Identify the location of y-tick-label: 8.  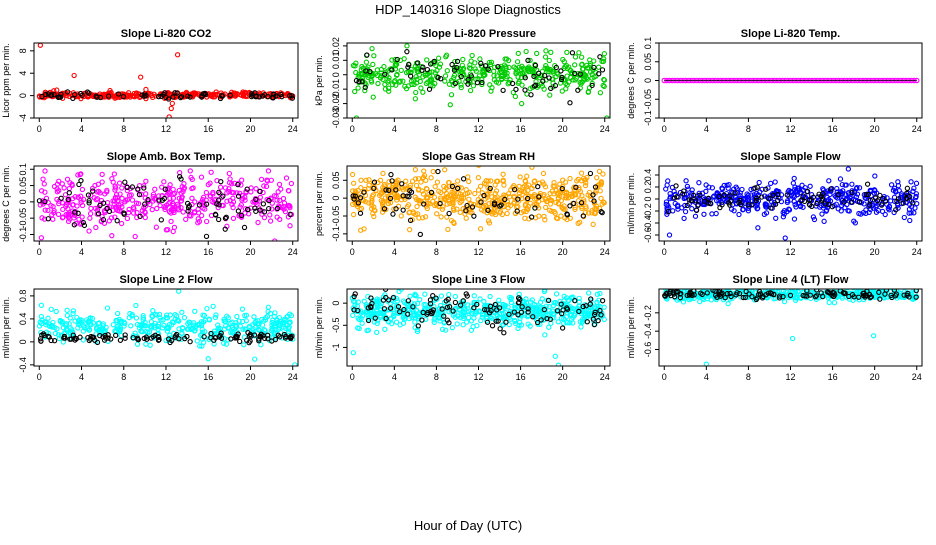
(23, 50).